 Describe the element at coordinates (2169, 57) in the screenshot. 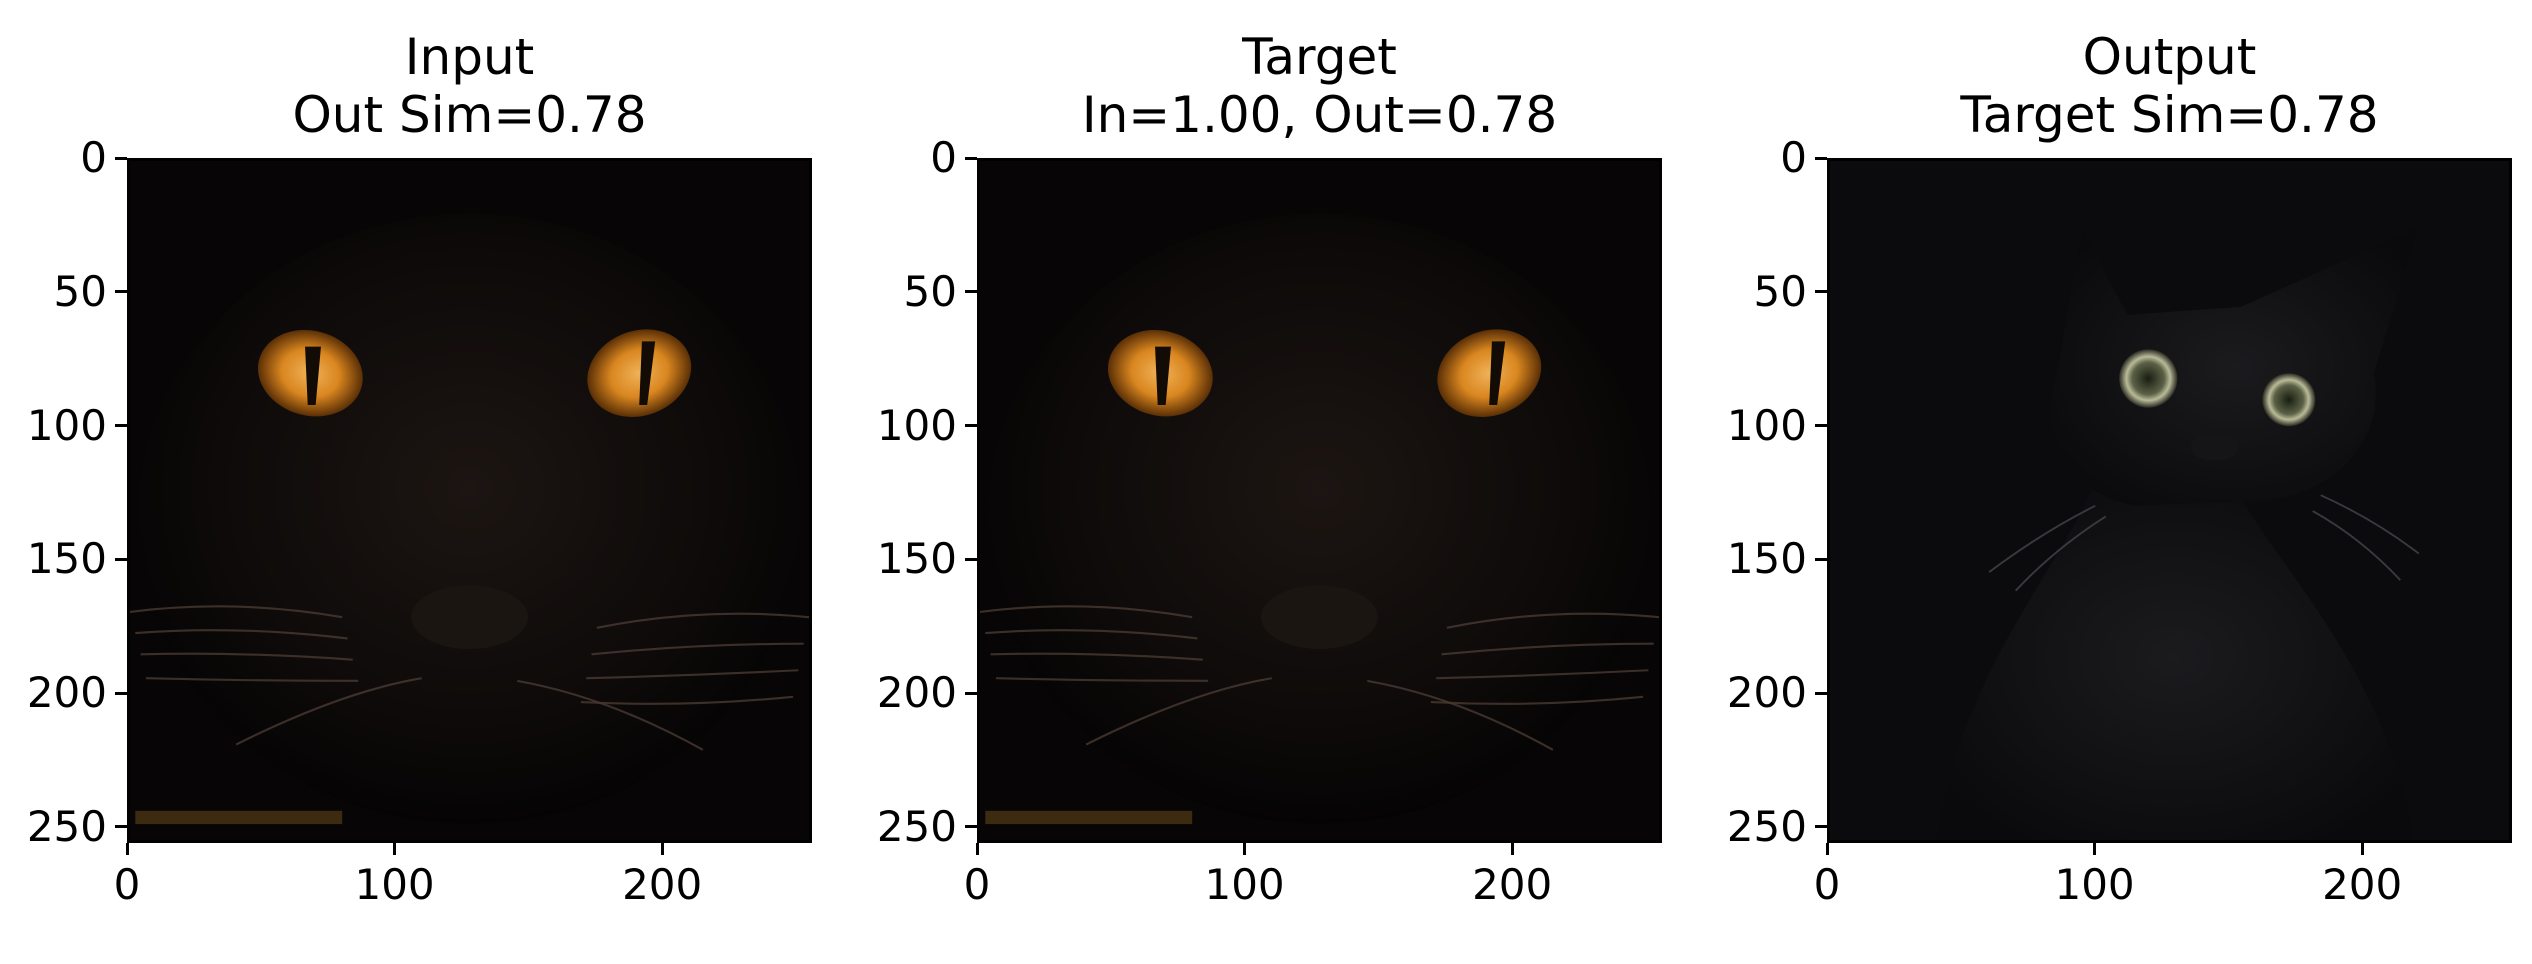

I see `panel-title: Output` at that location.